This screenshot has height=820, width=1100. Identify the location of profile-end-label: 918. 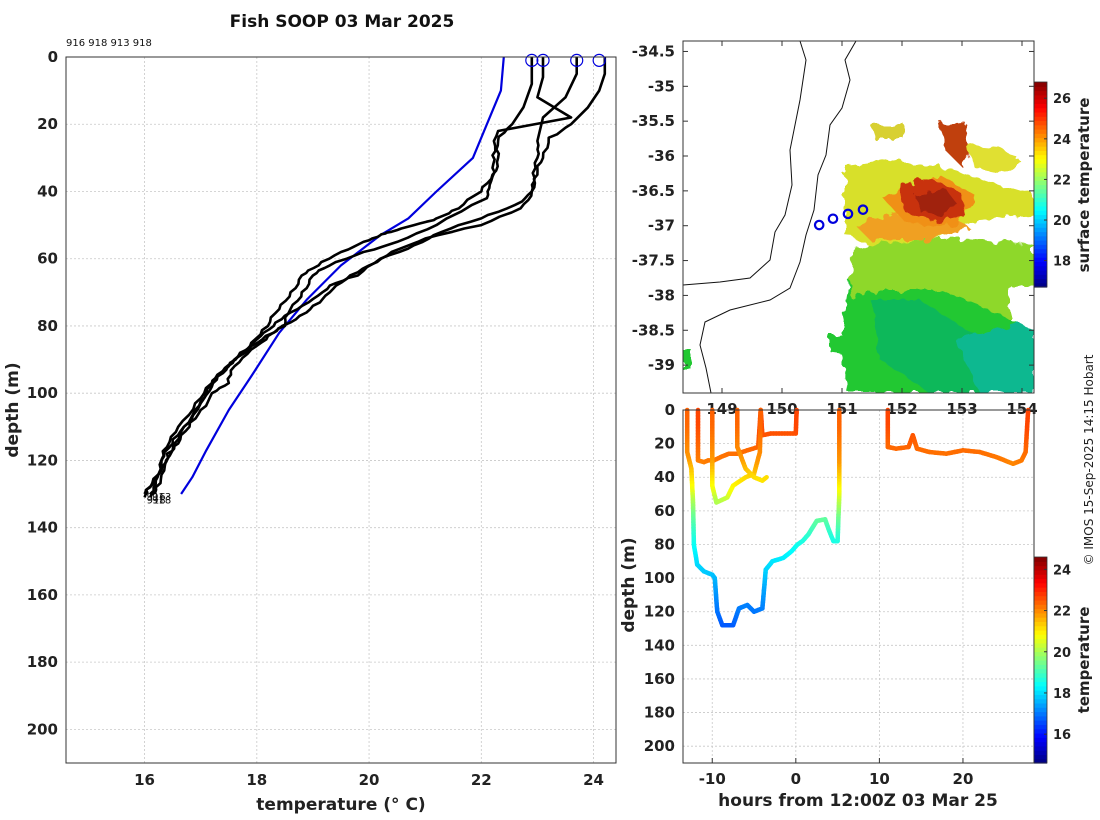
(161, 500).